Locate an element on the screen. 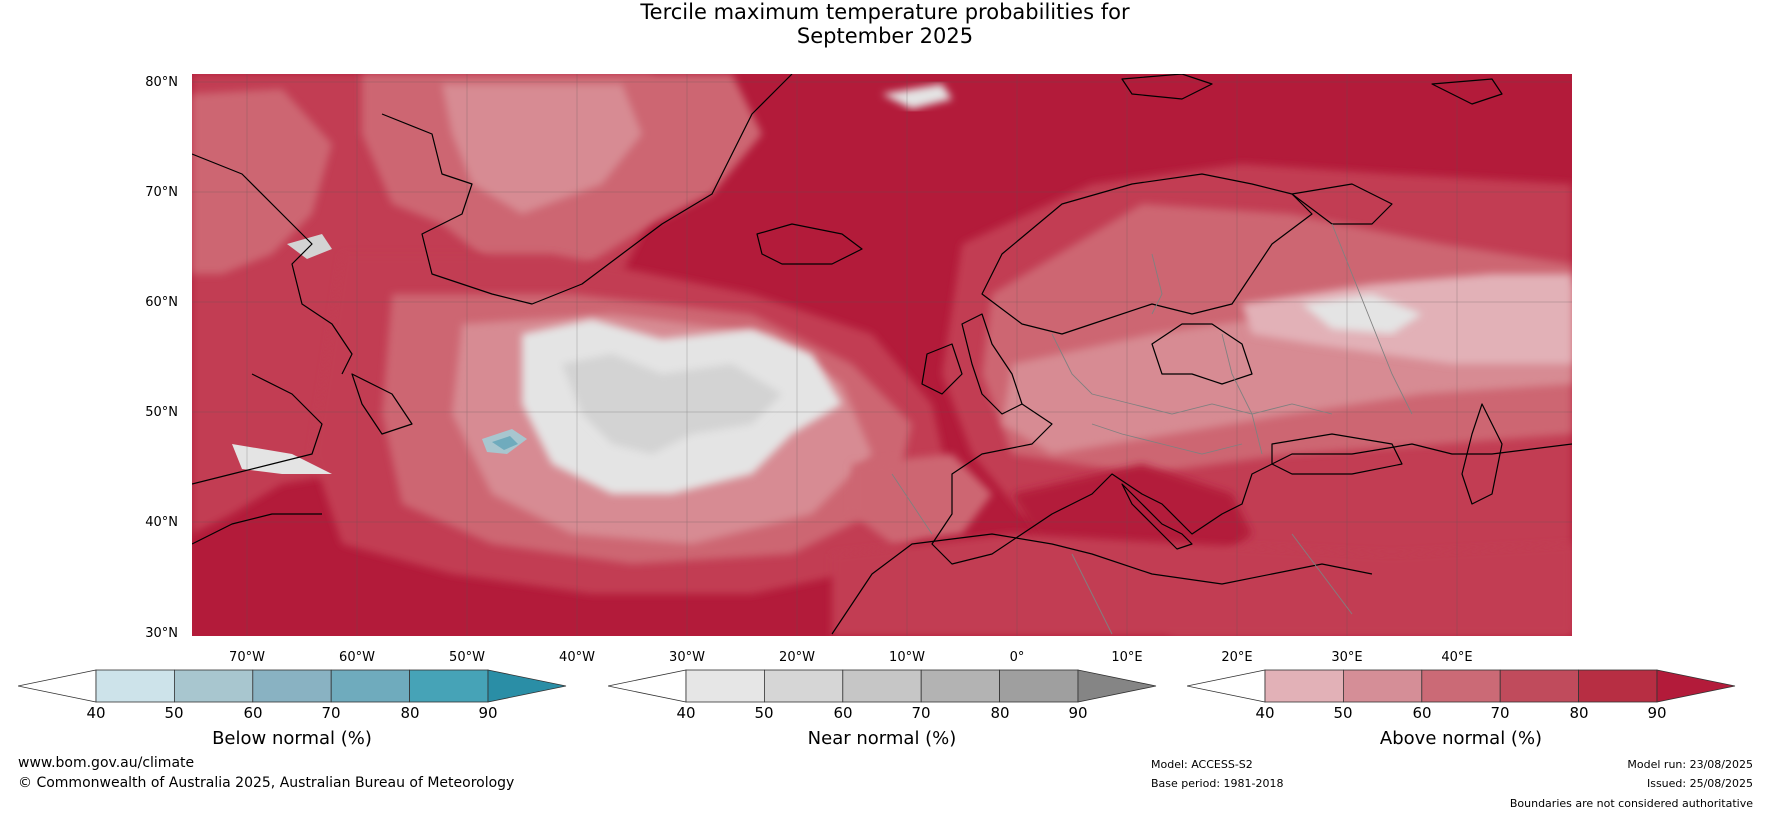 This screenshot has width=1770, height=816. lat-label: 60°N is located at coordinates (161, 302).